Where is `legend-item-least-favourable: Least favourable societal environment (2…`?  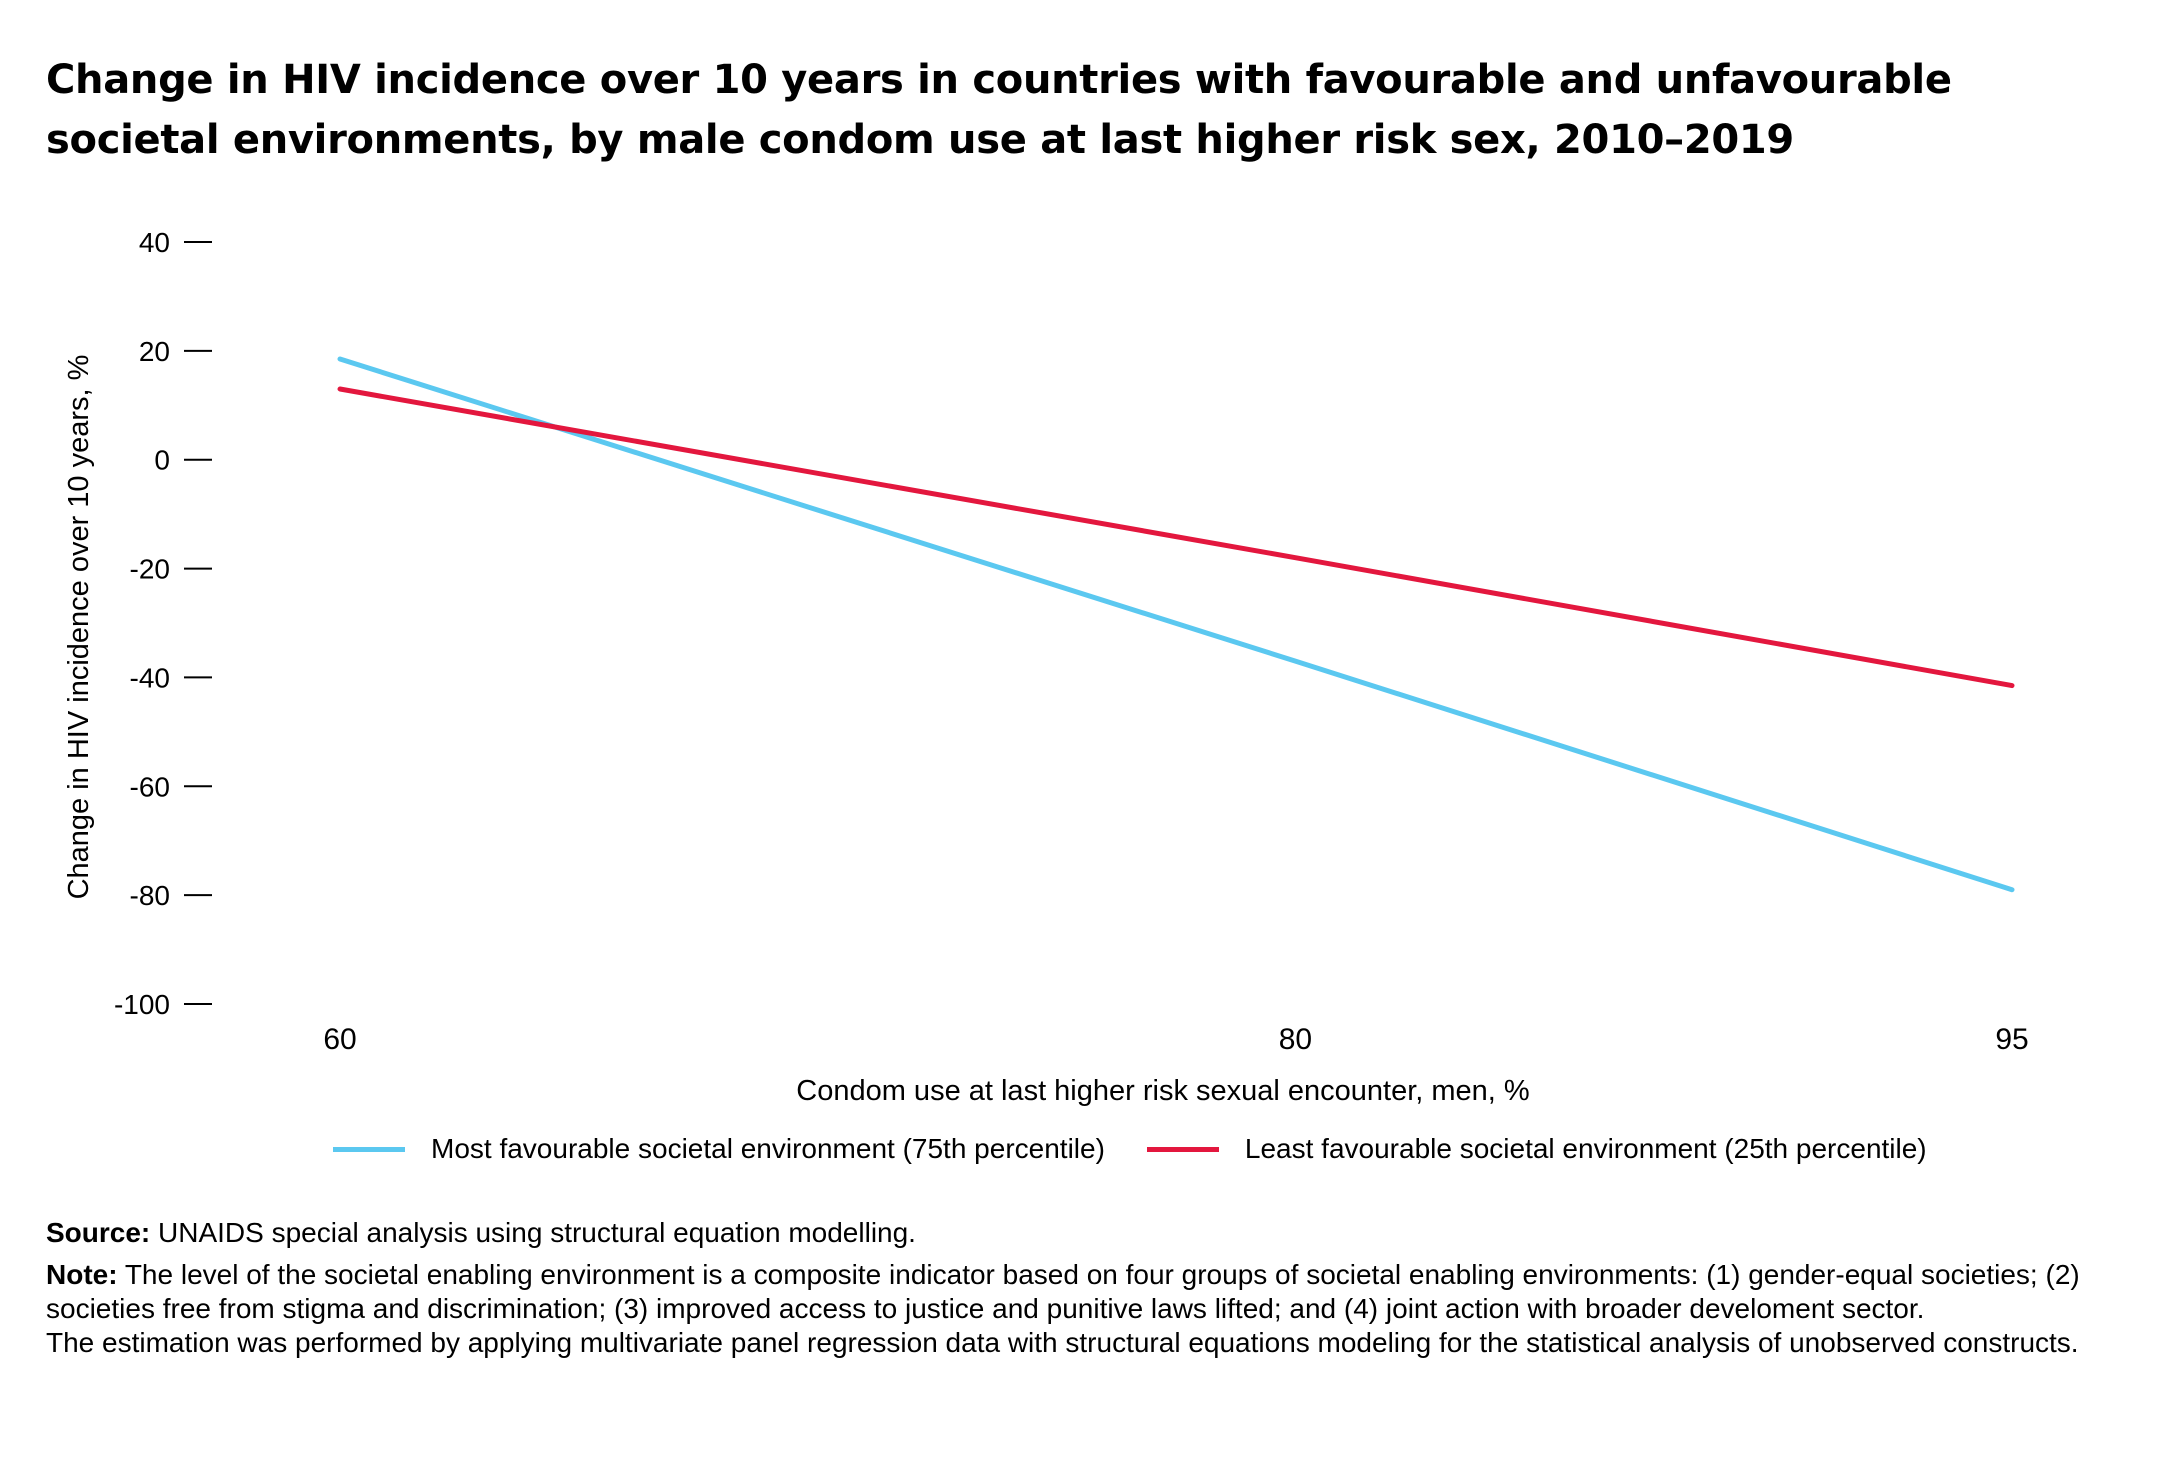
legend-item-least-favourable: Least favourable societal environment (2… is located at coordinates (1536, 1149).